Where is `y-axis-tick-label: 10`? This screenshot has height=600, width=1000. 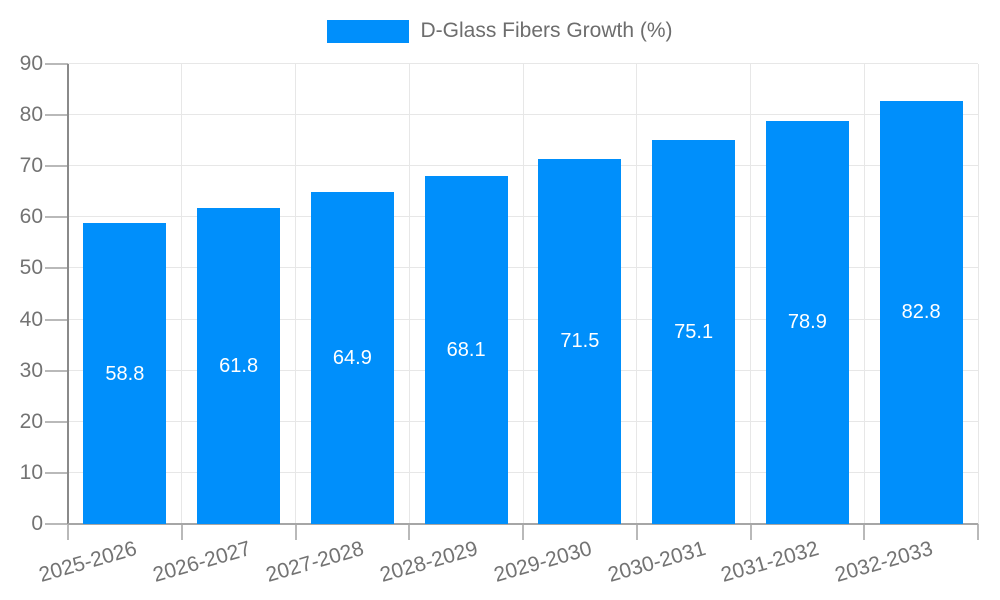
y-axis-tick-label: 10 is located at coordinates (31, 472).